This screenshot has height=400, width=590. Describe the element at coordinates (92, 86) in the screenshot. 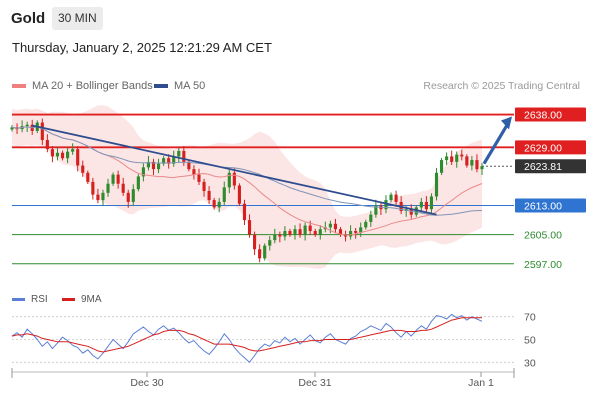

I see `legend-bollinger-label: MA 20 + Bollinger Bands` at that location.